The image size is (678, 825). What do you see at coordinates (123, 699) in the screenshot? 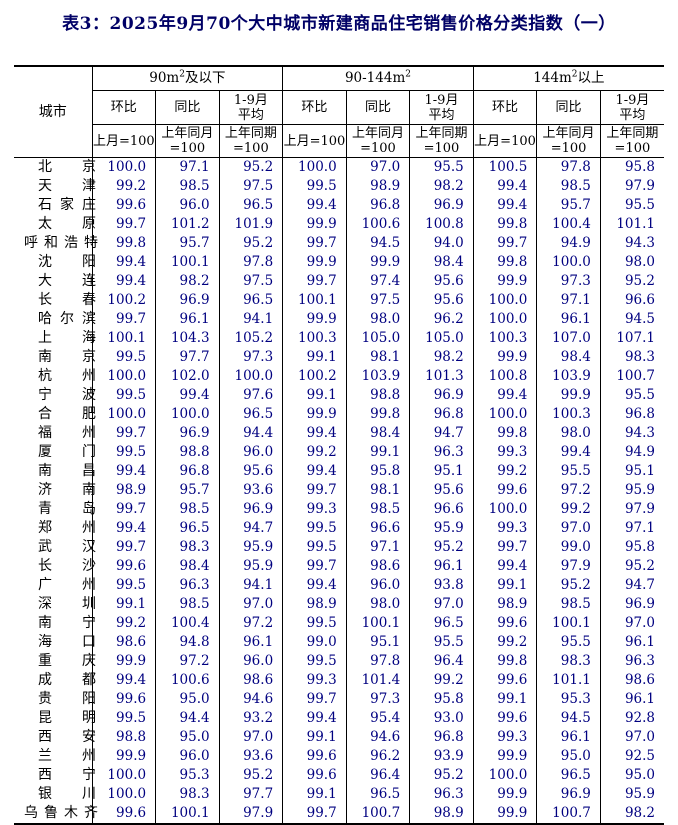
I see `index-value: 99.6` at bounding box center [123, 699].